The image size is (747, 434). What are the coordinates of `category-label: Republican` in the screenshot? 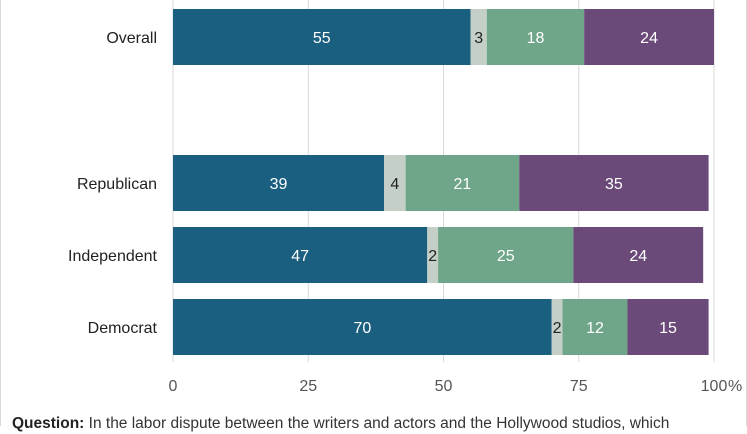 It's located at (117, 184).